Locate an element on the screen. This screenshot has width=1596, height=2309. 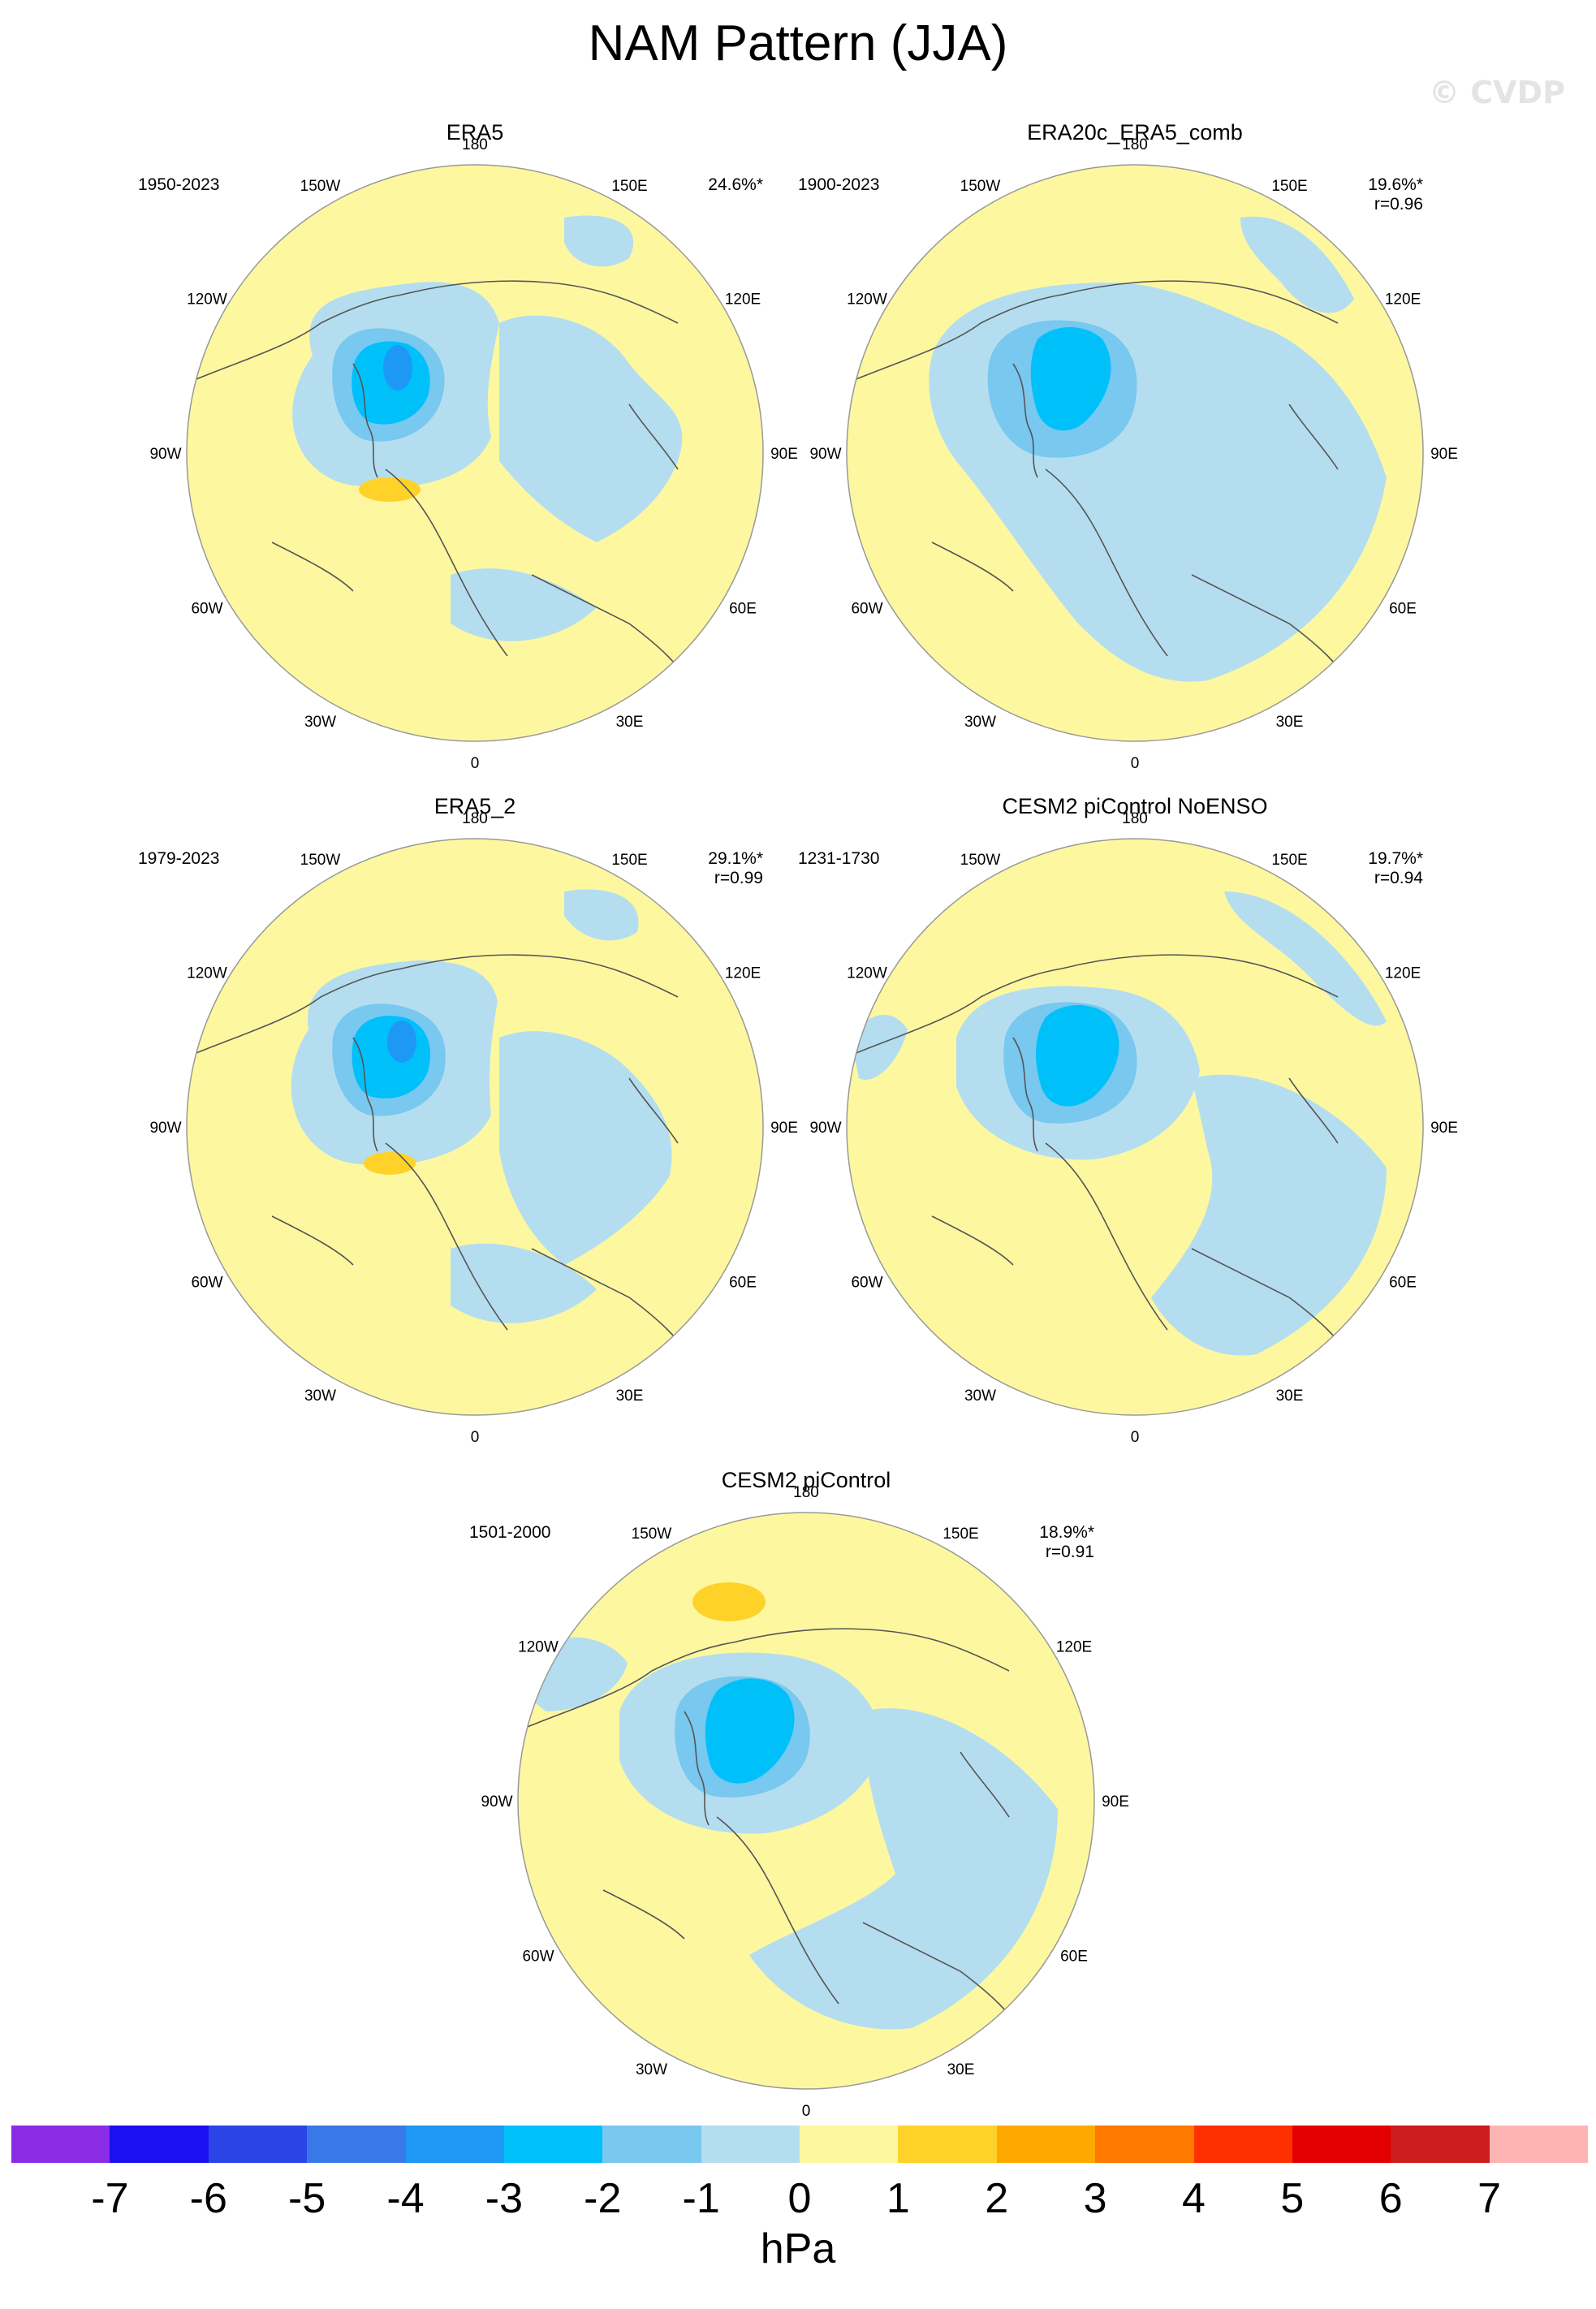
panel-period: 1231-1730 is located at coordinates (839, 858).